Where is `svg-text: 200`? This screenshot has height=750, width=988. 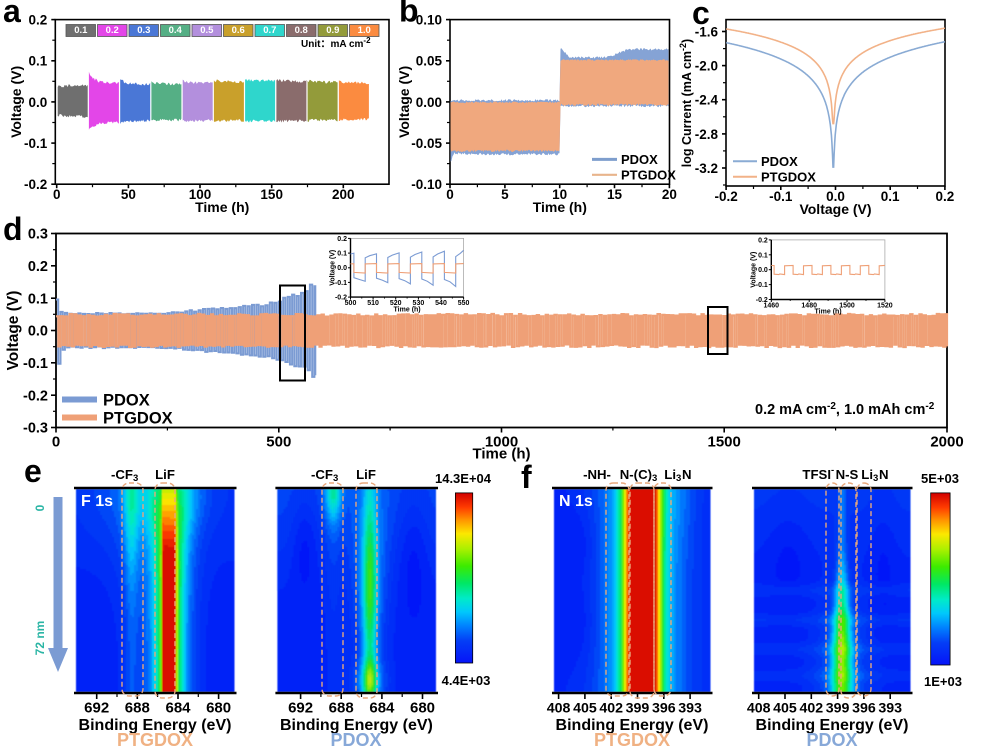
svg-text: 200 is located at coordinates (343, 194).